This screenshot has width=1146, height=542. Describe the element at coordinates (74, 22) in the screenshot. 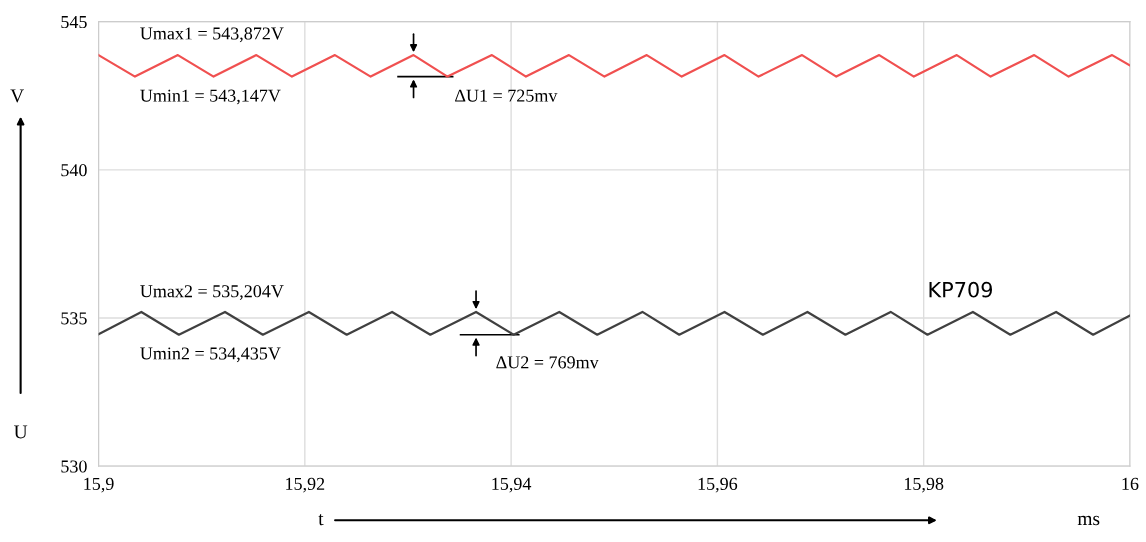

I see `y-tick-label: 545` at that location.